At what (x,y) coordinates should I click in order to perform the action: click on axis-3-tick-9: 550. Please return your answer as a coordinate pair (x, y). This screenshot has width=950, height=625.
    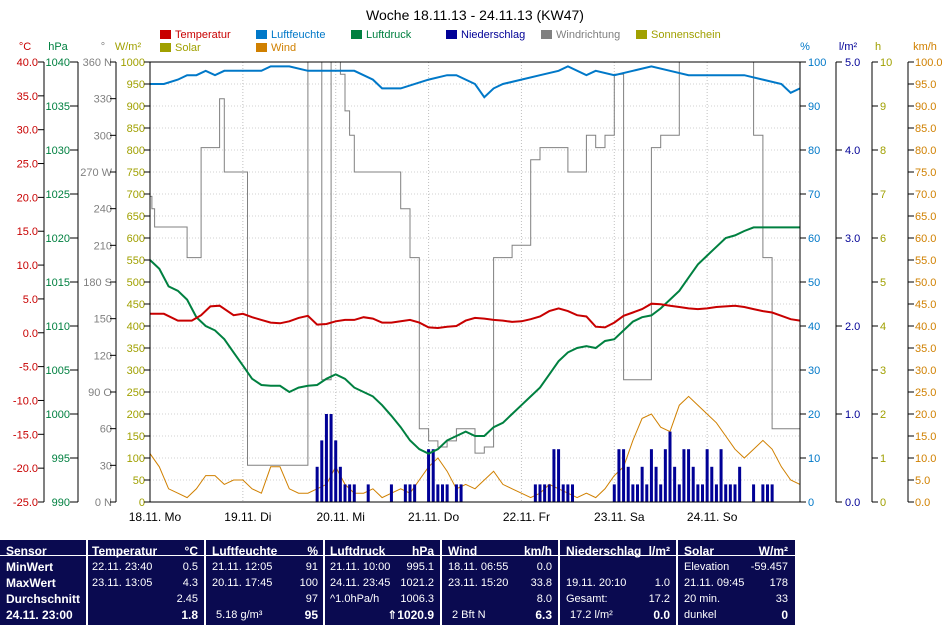
    Looking at the image, I should click on (136, 261).